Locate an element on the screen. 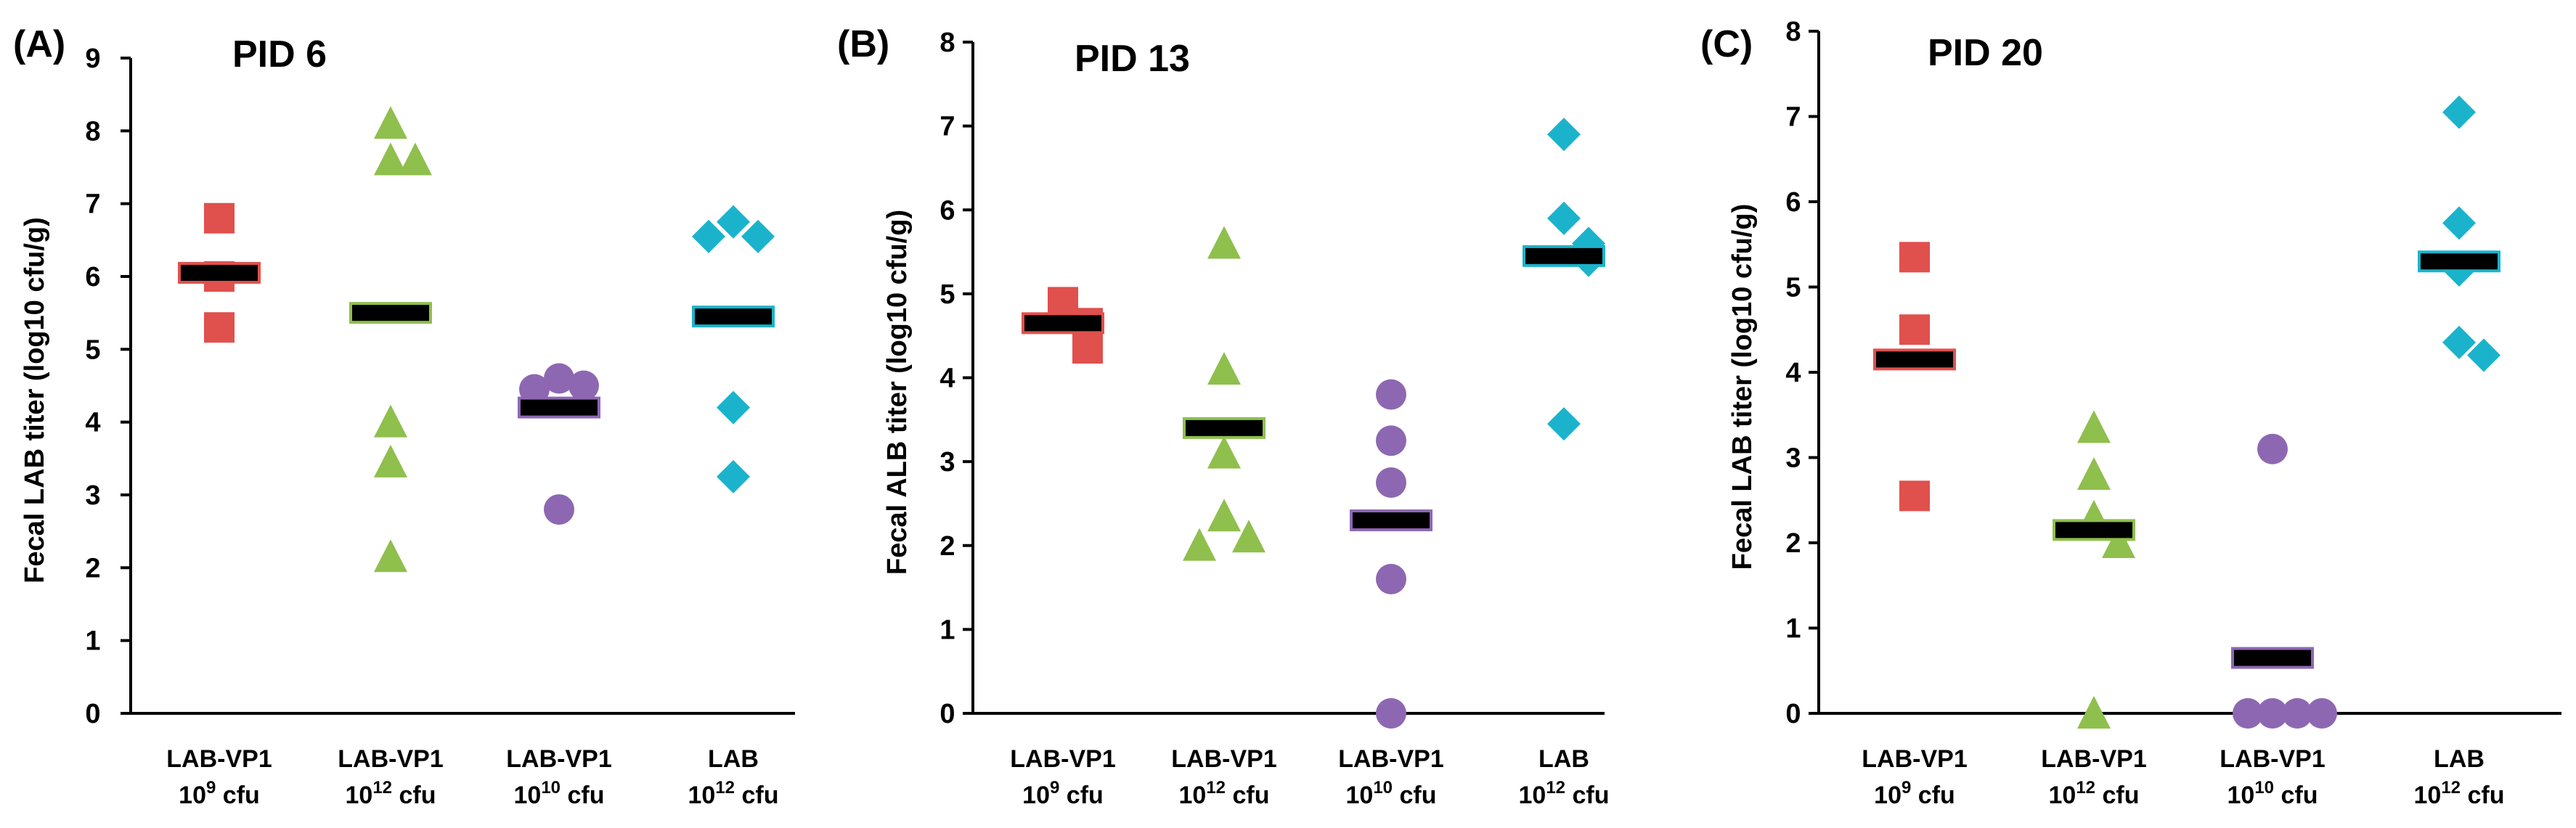  panel-title: PID 20 is located at coordinates (1985, 53).